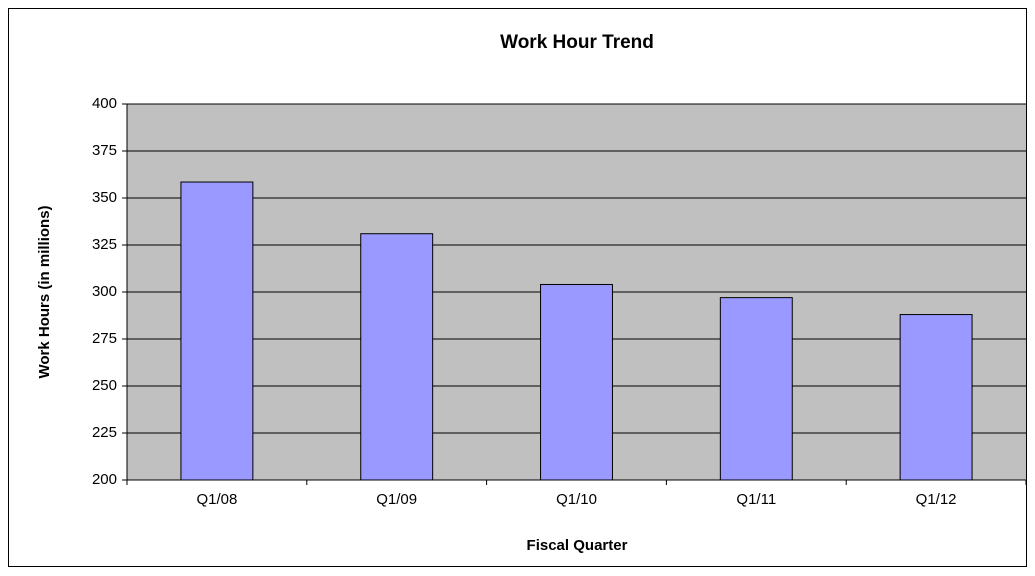 This screenshot has width=1035, height=576. I want to click on y-tick-label: 275, so click(104, 338).